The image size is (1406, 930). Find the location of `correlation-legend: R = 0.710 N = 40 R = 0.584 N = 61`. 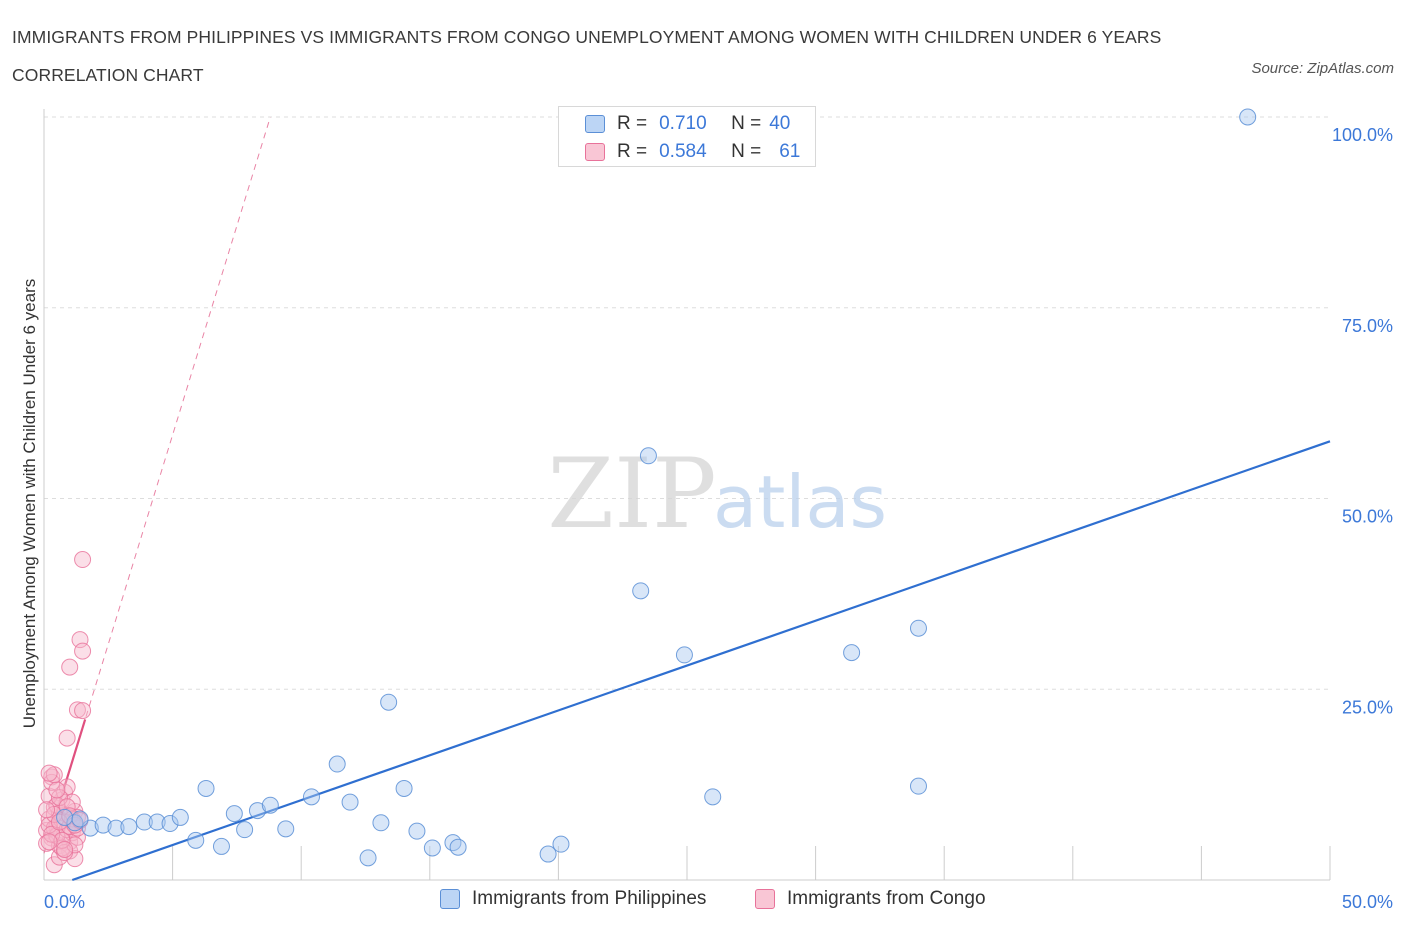

correlation-legend: R = 0.710 N = 40 R = 0.584 N = 61 is located at coordinates (687, 136).